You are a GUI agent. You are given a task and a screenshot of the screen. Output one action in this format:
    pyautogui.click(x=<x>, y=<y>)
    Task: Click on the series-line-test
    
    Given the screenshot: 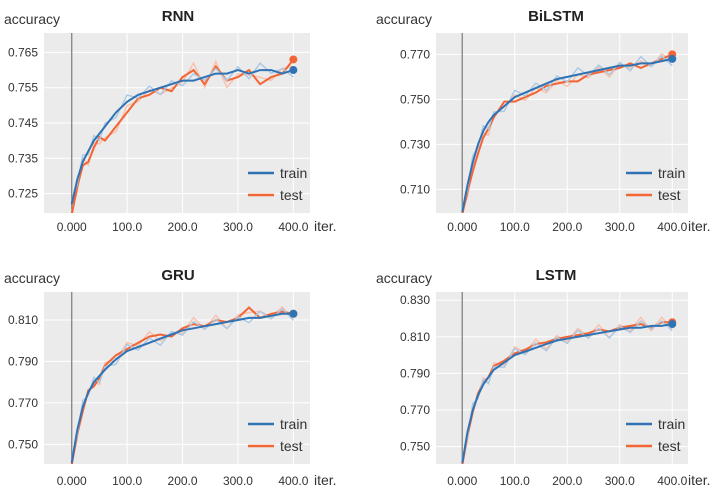 What is the action you would take?
    pyautogui.click(x=567, y=133)
    